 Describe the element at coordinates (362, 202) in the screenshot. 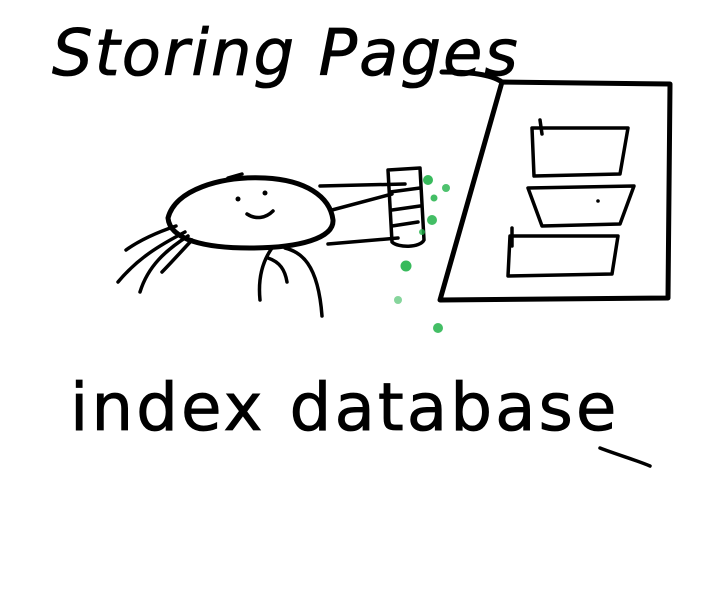

I see `crawler-arm-middle` at that location.